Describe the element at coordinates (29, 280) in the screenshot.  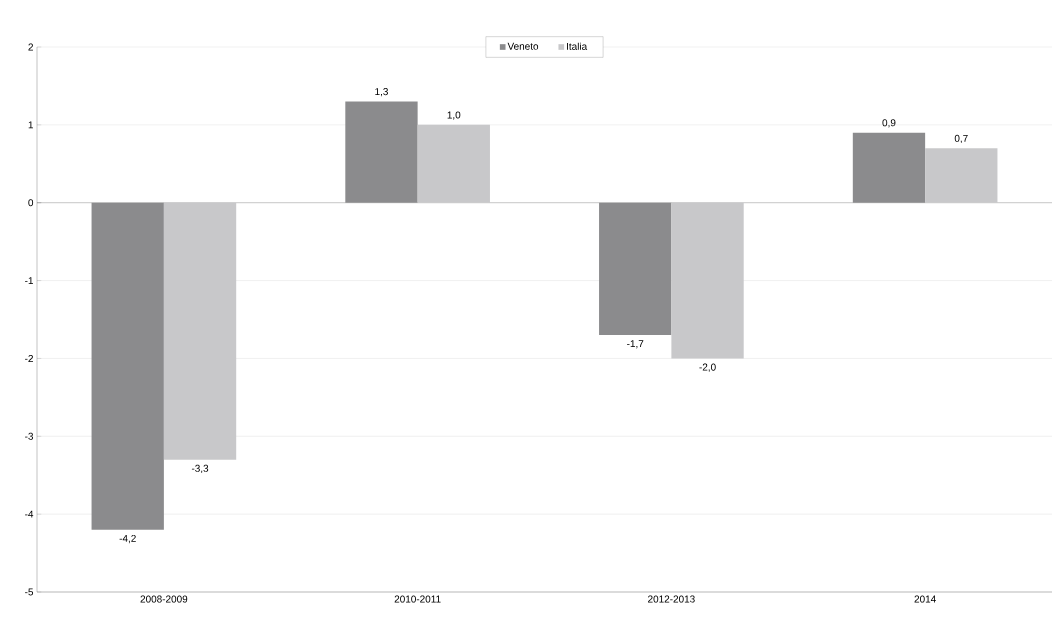
I see `y-tick-label: -1` at that location.